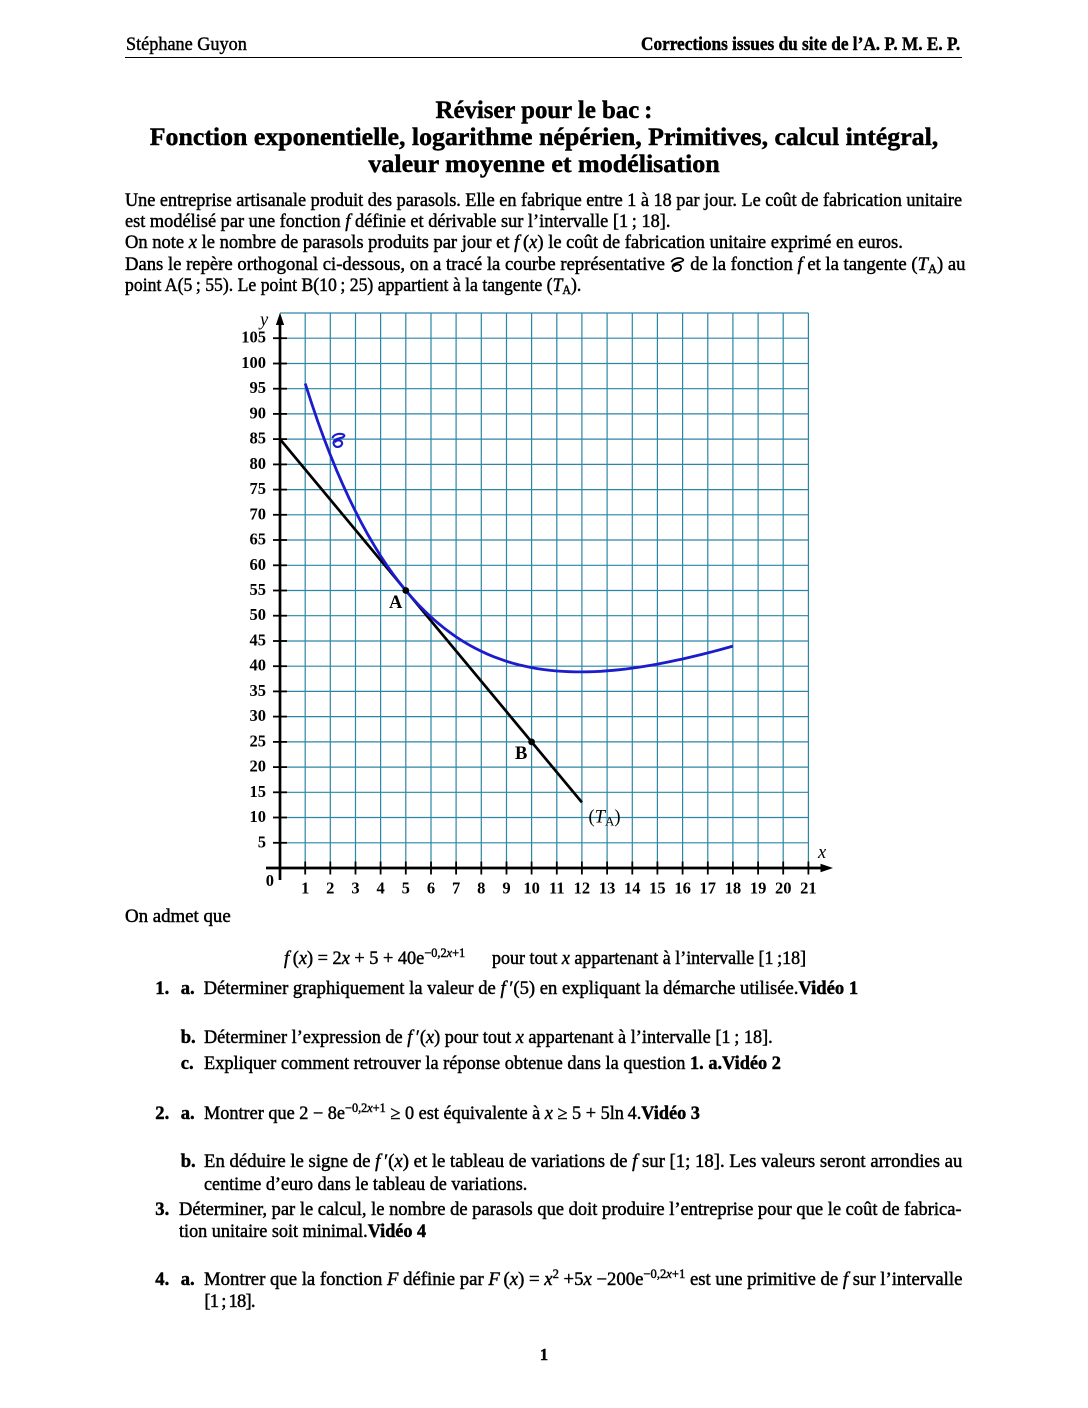  Describe the element at coordinates (263, 321) in the screenshot. I see `svg-text: y` at that location.